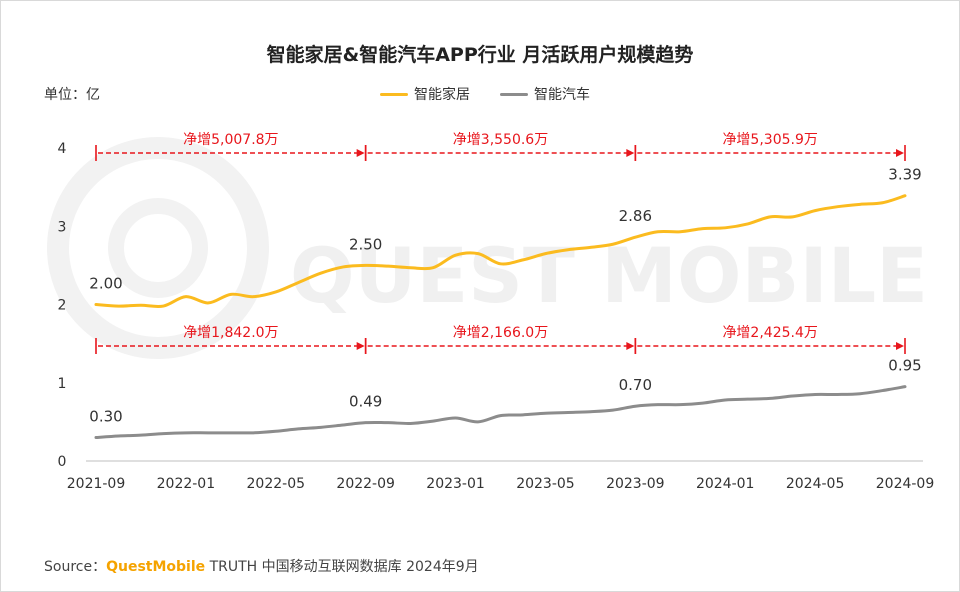  I want to click on source-prefix: Source：, so click(75, 567).